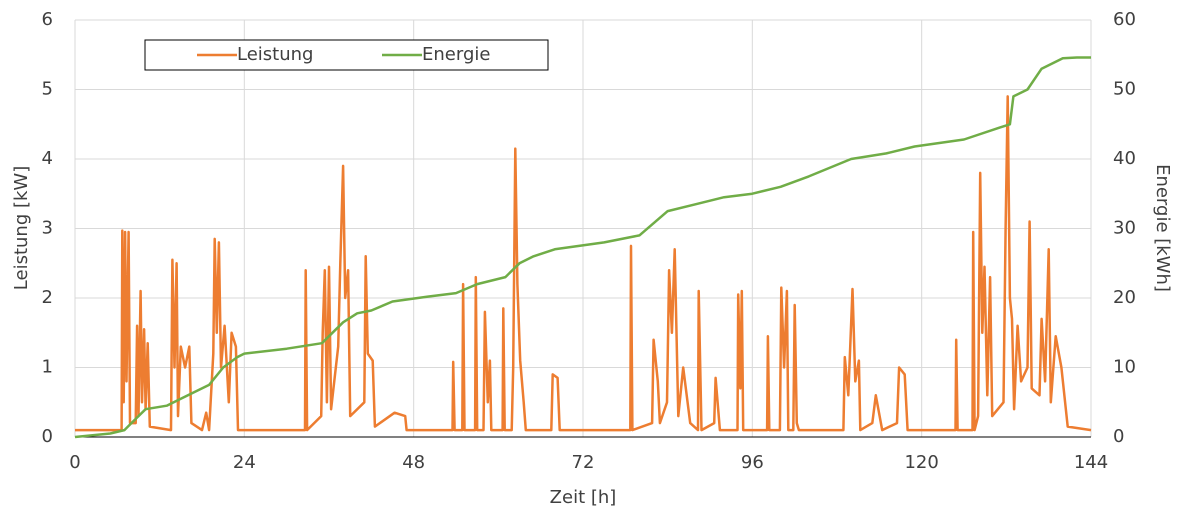 Image resolution: width=1184 pixels, height=519 pixels. I want to click on x-axis-title: Zeit [h], so click(583, 497).